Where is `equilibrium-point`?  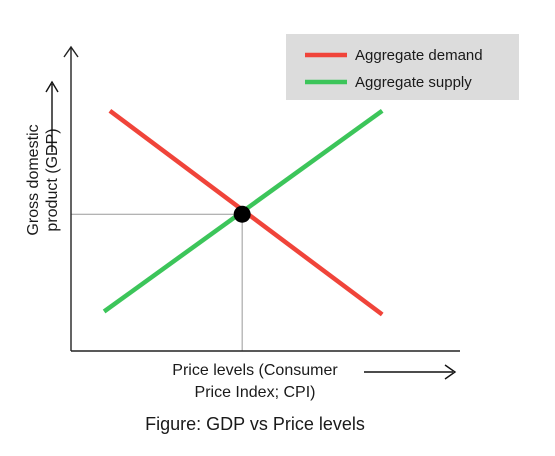 equilibrium-point is located at coordinates (242, 214).